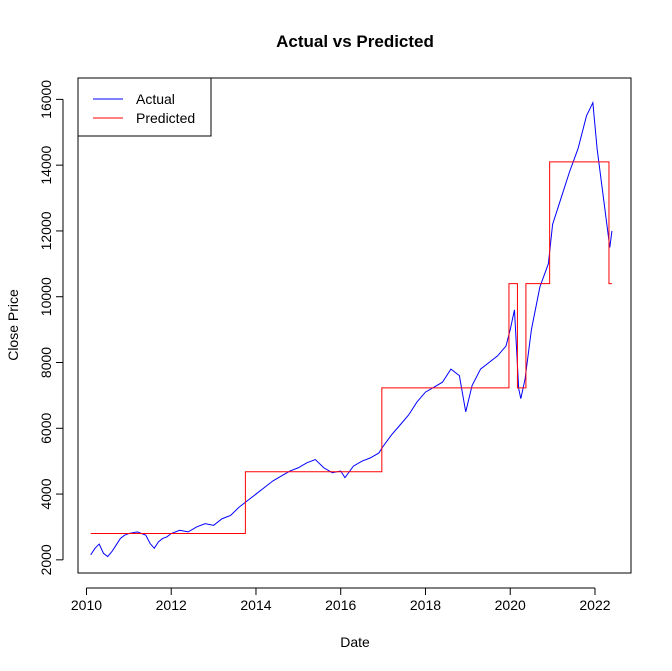  I want to click on x-tick-label: 2016, so click(340, 605).